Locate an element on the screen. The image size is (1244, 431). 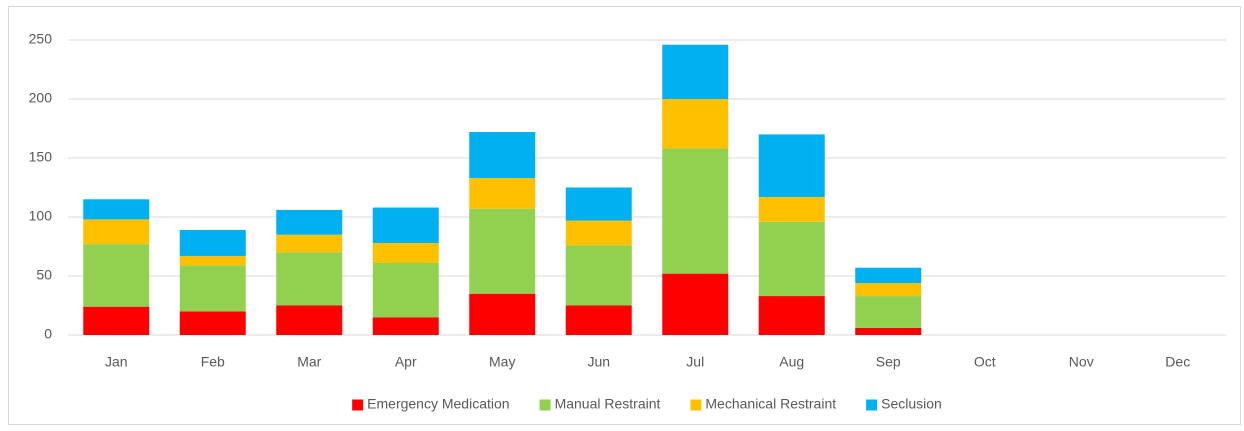
legend-item: Mechanical Restraint is located at coordinates (763, 404).